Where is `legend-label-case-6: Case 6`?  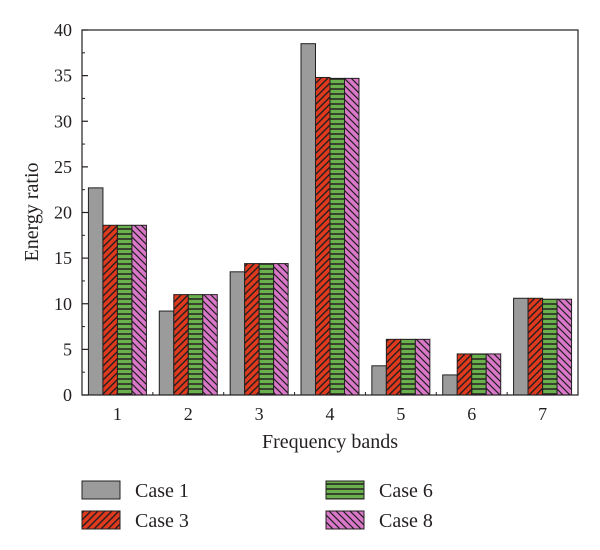 legend-label-case-6: Case 6 is located at coordinates (406, 491).